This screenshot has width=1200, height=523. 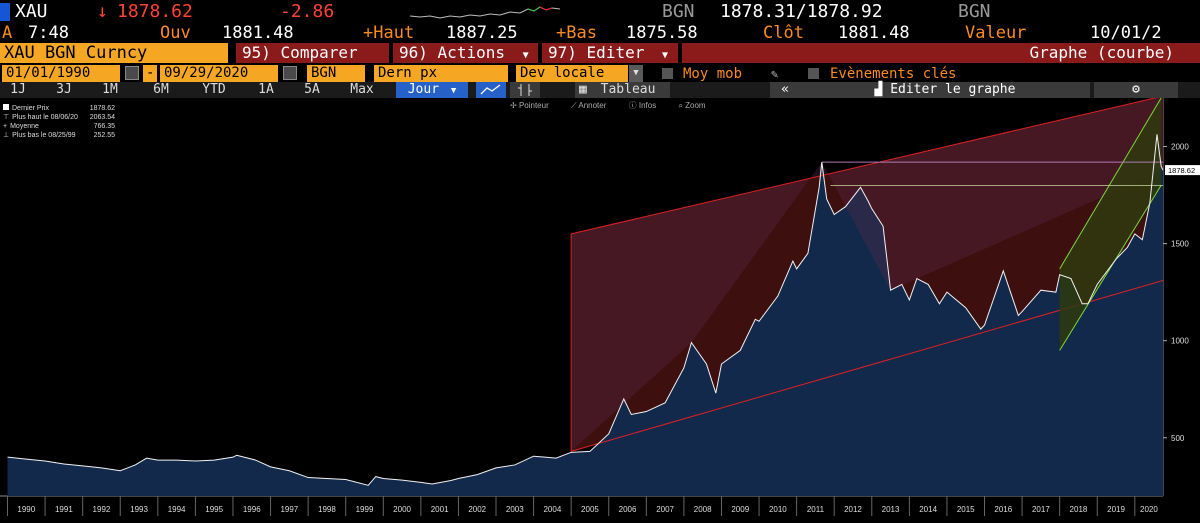 What do you see at coordinates (219, 73) in the screenshot?
I see `end-date-field: 09/29/2020` at bounding box center [219, 73].